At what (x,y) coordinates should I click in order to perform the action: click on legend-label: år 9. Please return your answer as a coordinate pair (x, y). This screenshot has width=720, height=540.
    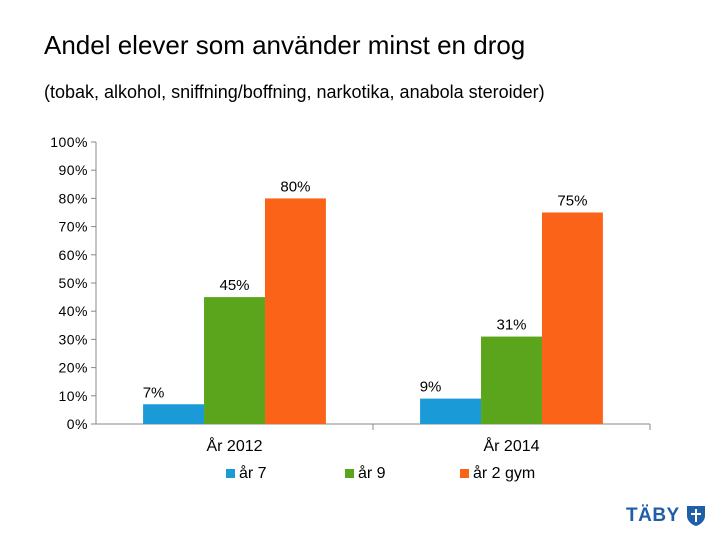
    Looking at the image, I should click on (372, 473).